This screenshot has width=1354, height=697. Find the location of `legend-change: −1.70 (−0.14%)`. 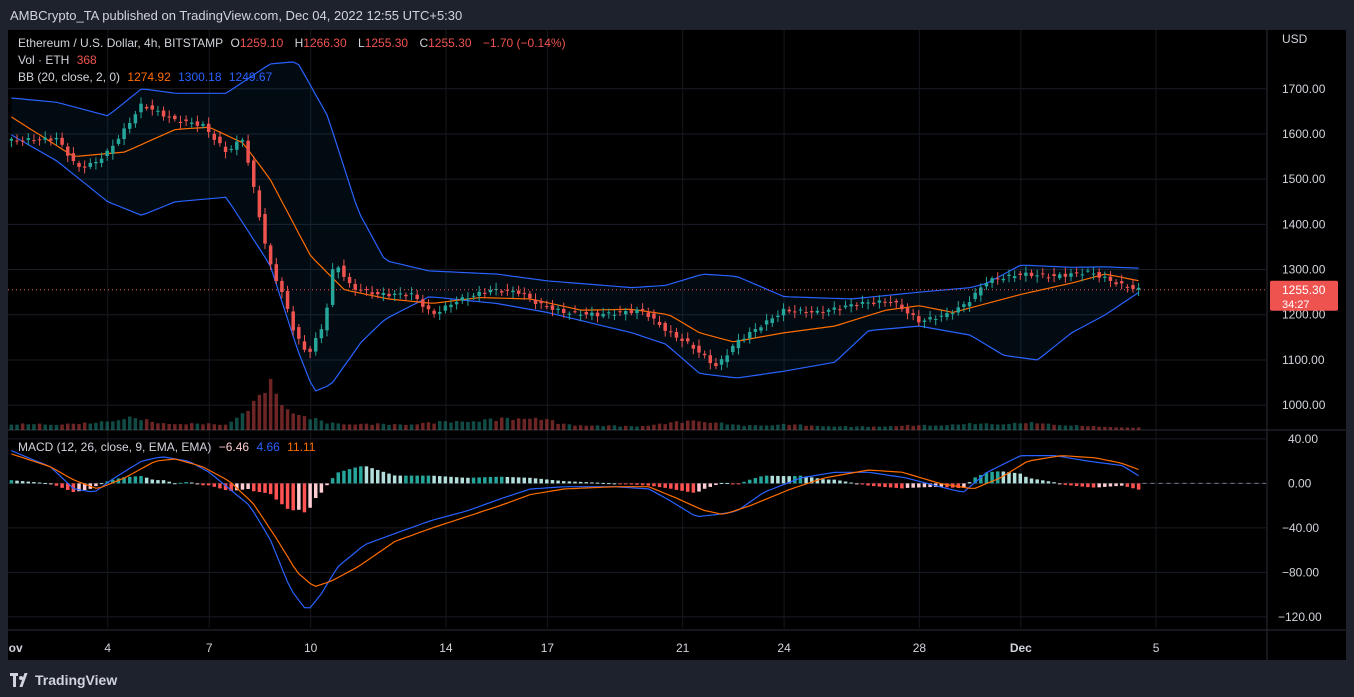

legend-change: −1.70 (−0.14%) is located at coordinates (524, 43).